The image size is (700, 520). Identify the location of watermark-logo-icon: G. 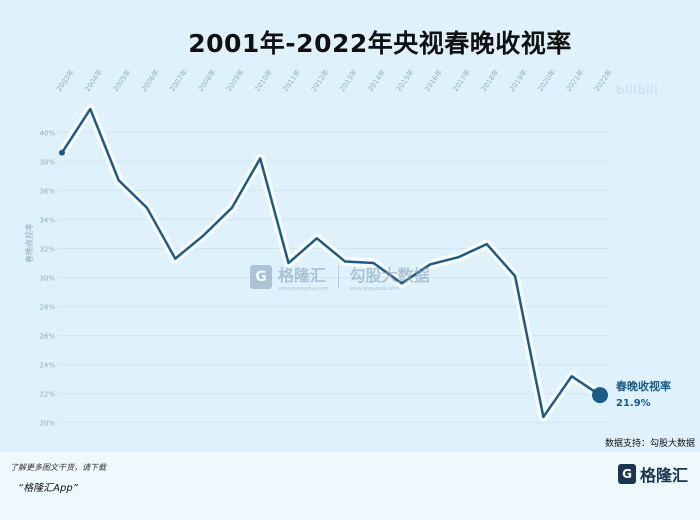
(261, 277).